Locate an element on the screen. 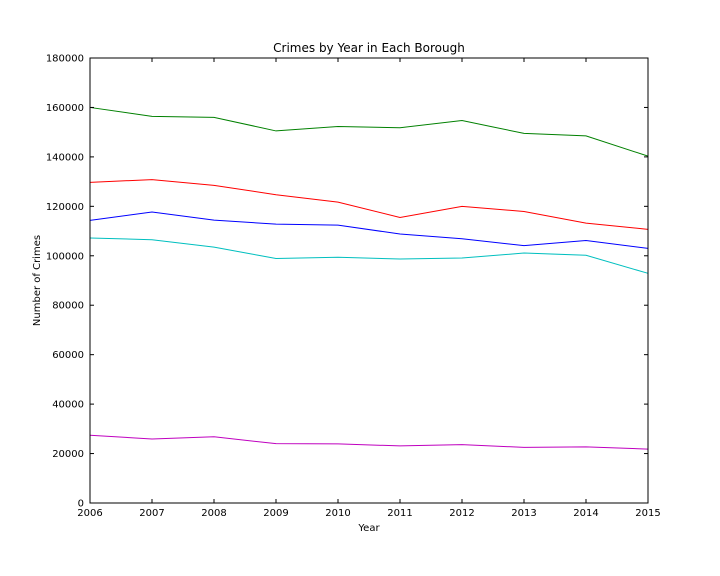 The width and height of the screenshot is (720, 576). y-tick-label: 160000 is located at coordinates (65, 108).